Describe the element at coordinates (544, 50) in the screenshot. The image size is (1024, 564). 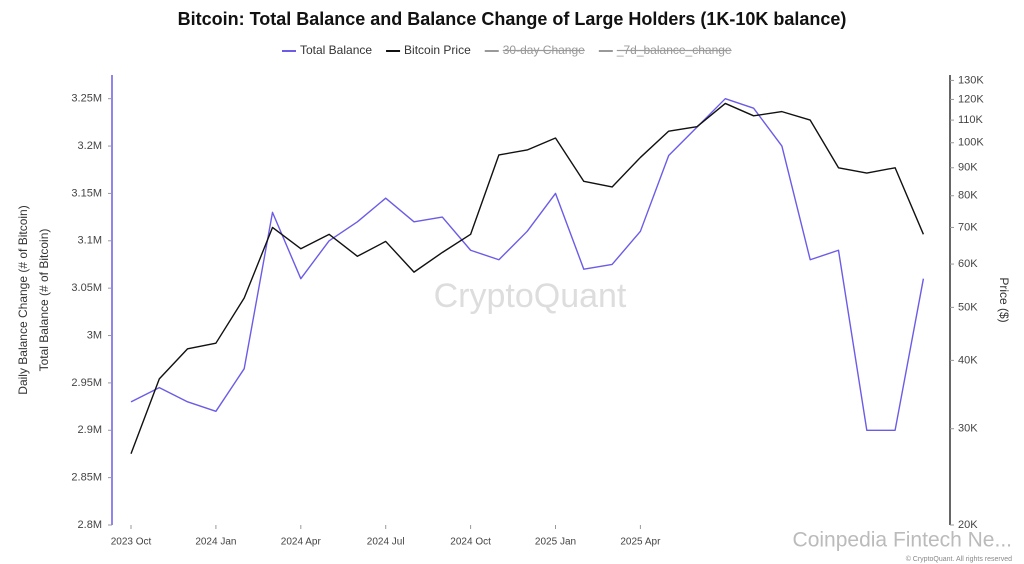
I see `legend-label: 30-day Change` at that location.